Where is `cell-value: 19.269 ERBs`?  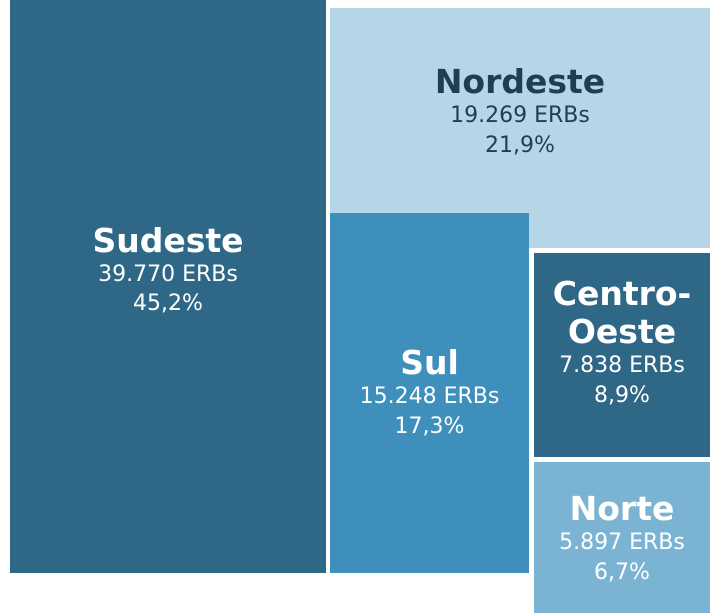
cell-value: 19.269 ERBs is located at coordinates (520, 115).